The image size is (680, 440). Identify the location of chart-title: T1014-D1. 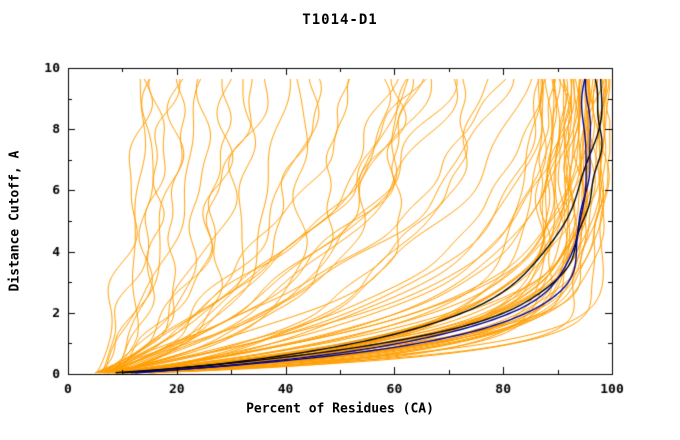
(340, 20).